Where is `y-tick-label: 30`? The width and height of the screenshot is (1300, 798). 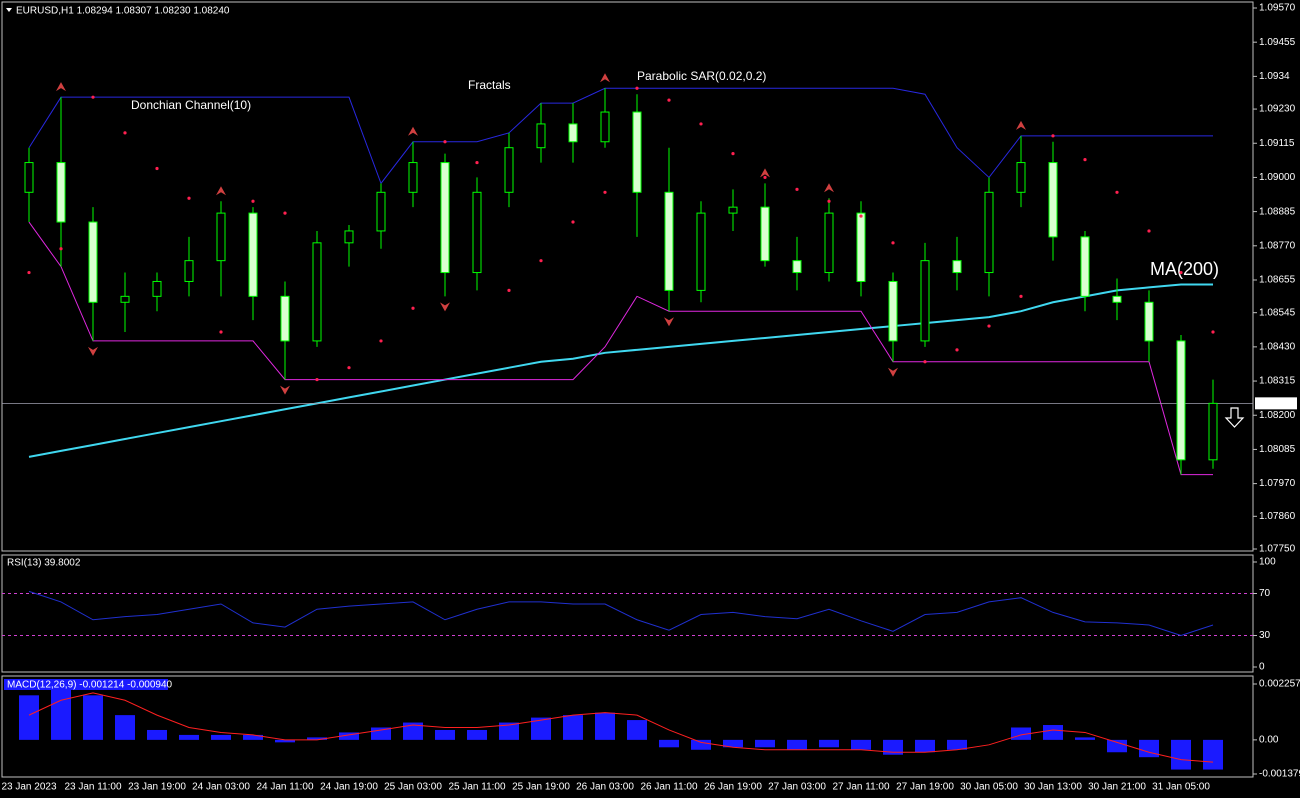
y-tick-label: 30 is located at coordinates (1265, 635).